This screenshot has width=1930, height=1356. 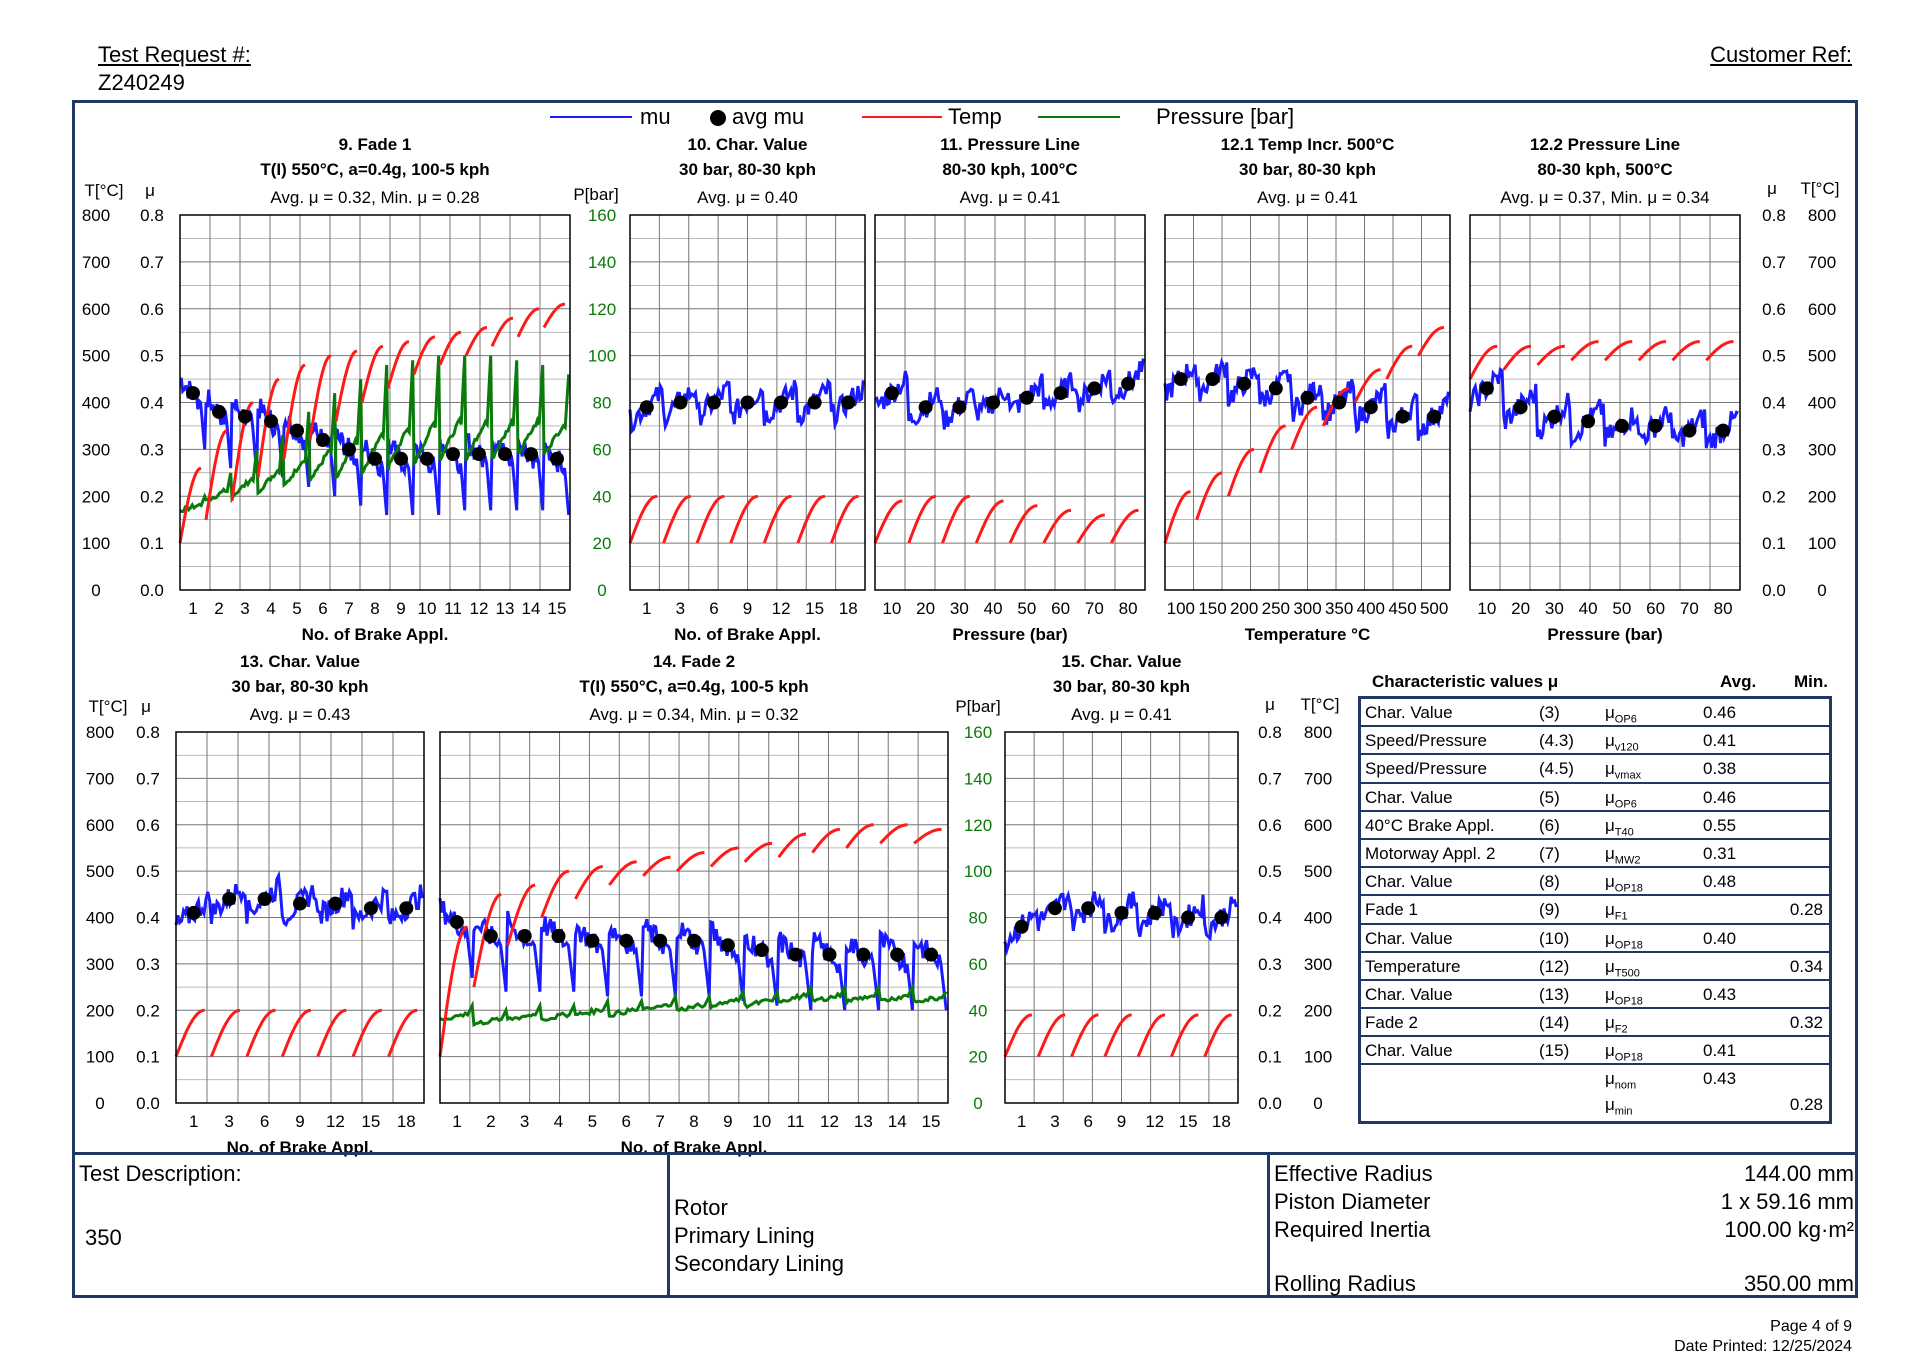 I want to click on char-value-avg: 0.41, so click(x=1720, y=741).